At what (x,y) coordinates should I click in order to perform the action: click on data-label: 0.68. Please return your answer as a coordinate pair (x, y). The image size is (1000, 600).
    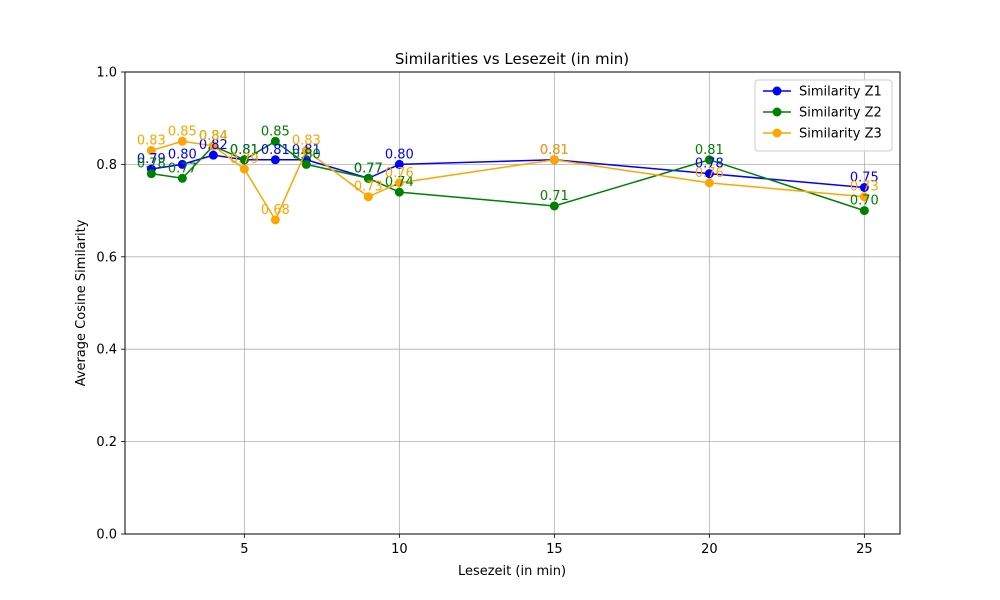
    Looking at the image, I should click on (275, 210).